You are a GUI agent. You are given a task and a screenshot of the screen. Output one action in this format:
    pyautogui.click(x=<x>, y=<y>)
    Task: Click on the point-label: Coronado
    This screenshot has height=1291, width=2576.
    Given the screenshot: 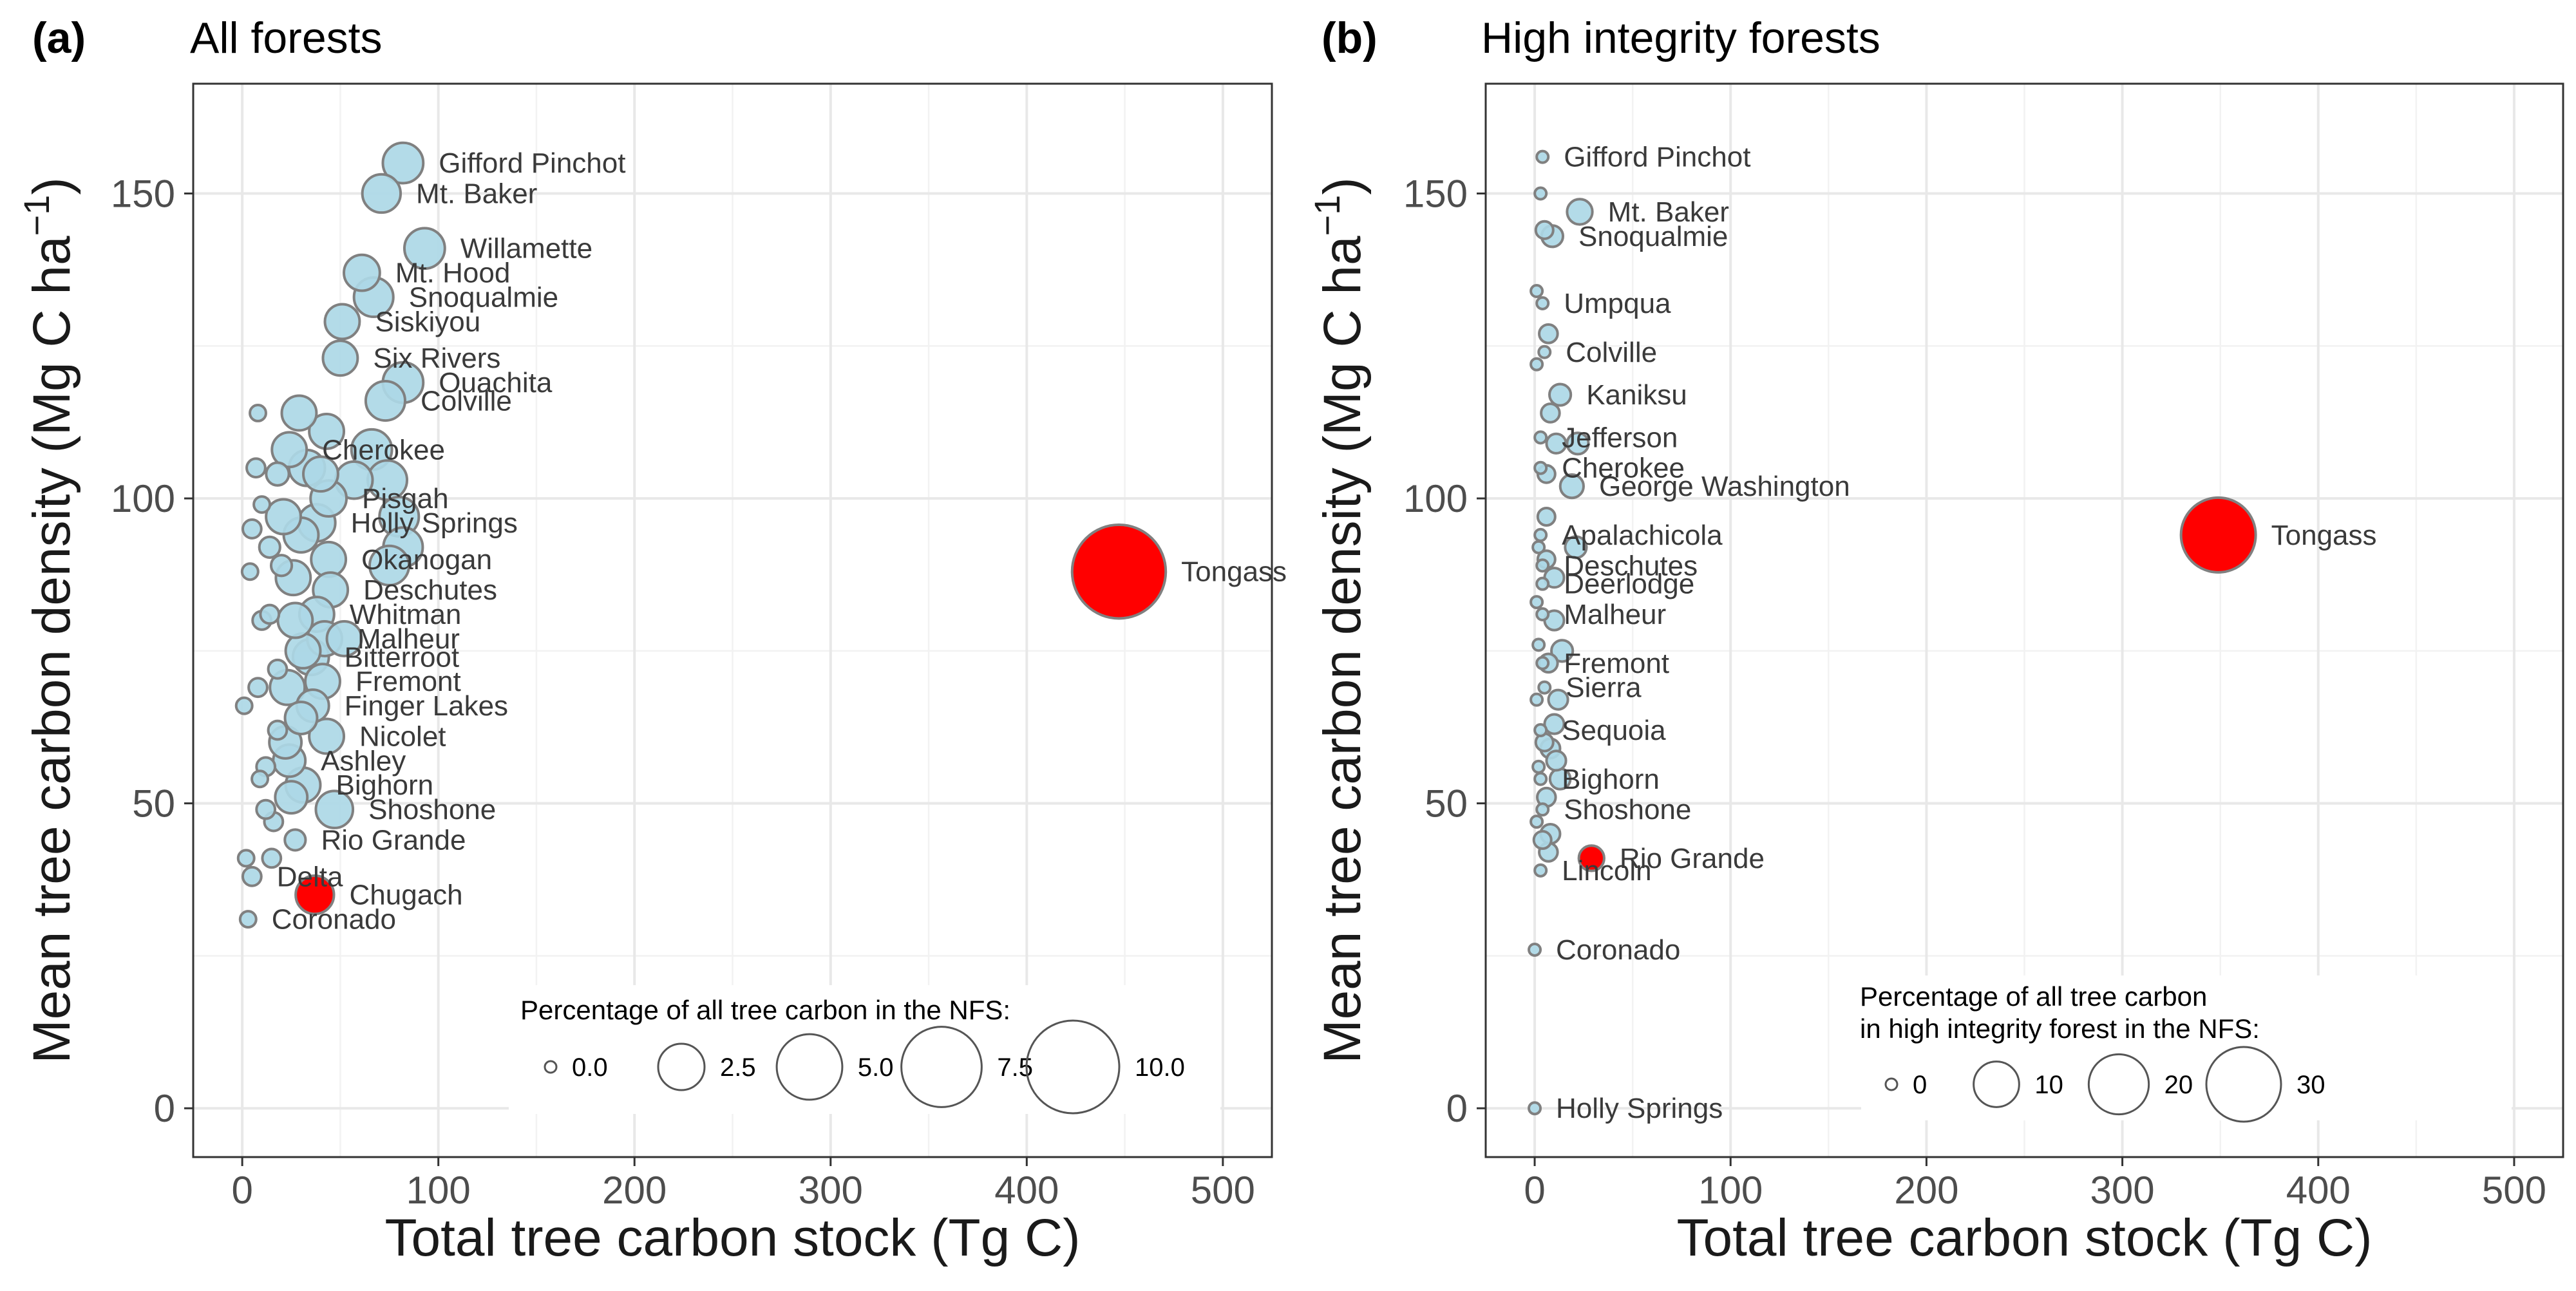 What is the action you would take?
    pyautogui.click(x=334, y=920)
    